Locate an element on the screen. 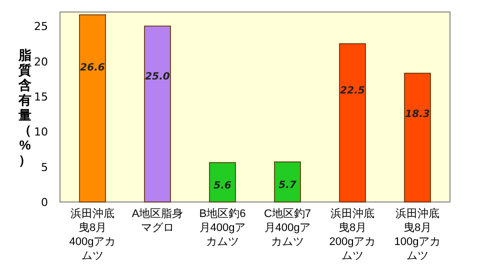 This screenshot has height=275, width=500. y-tick-label: 15 is located at coordinates (41, 97).